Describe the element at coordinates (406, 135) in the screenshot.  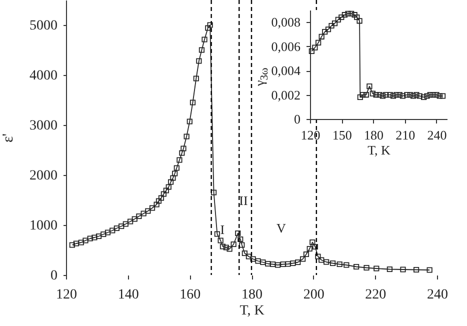
I see `x-tick-label: 210` at that location.